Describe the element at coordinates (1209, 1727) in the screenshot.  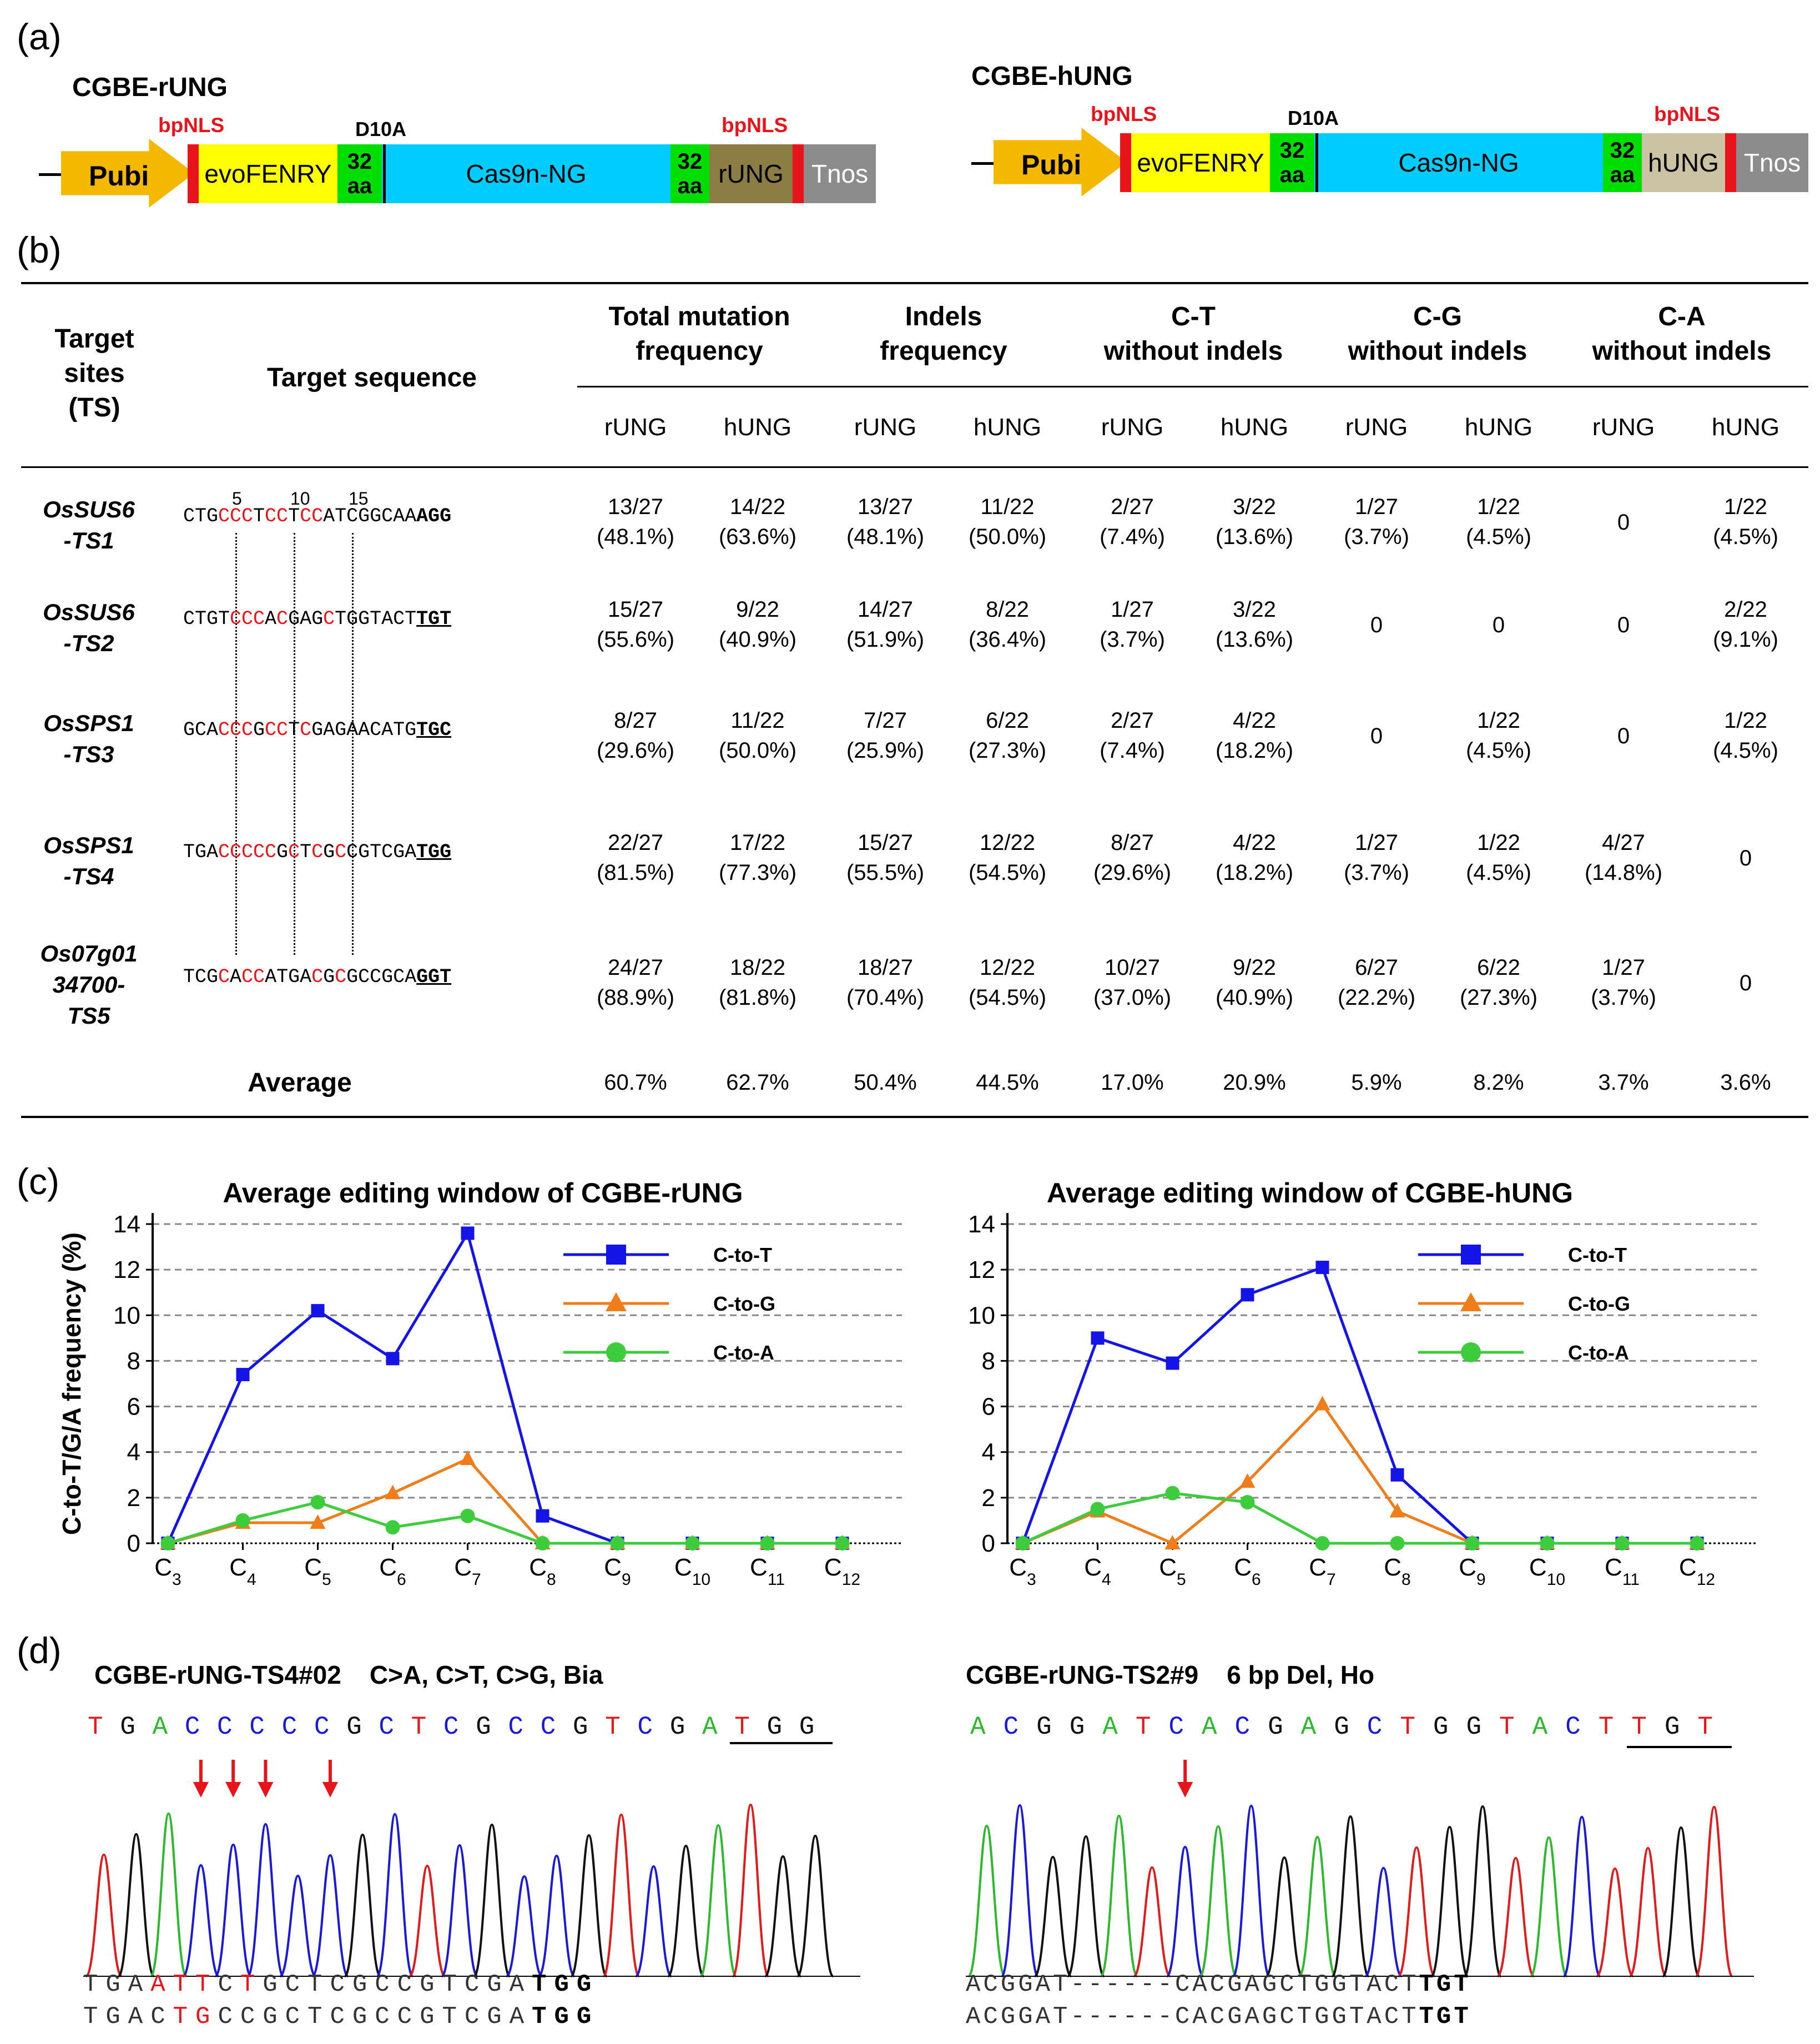
I see `ref-base-A: A` at that location.